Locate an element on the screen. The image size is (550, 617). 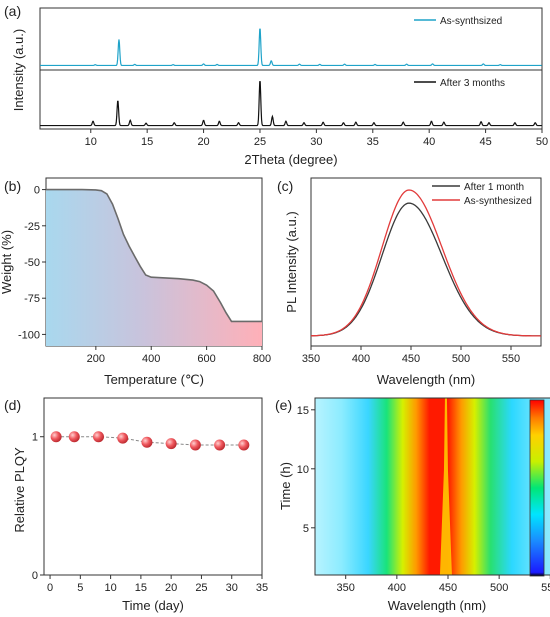
xrd-x-tick-label: 10 is located at coordinates (91, 142).